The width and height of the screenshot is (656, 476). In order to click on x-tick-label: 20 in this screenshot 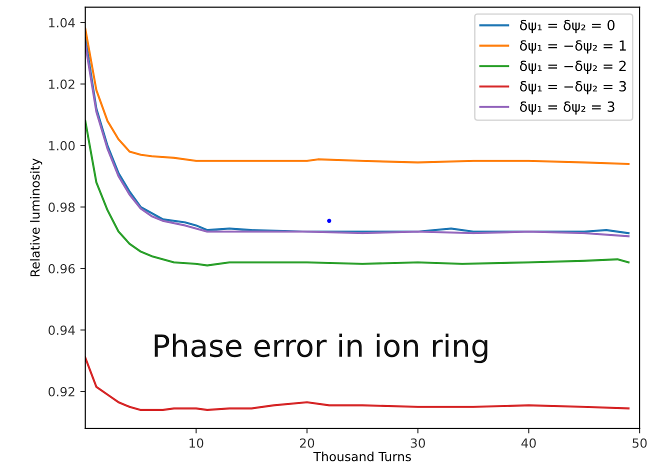, I will do `click(307, 443)`.